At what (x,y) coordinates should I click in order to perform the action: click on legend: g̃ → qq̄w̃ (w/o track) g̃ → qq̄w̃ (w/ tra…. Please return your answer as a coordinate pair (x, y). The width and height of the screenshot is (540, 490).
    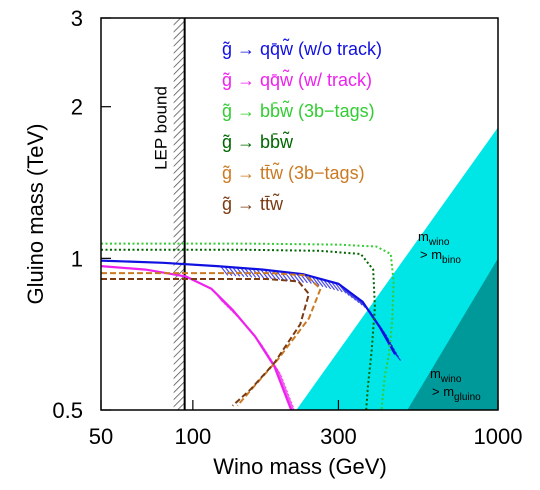
    Looking at the image, I should click on (302, 126).